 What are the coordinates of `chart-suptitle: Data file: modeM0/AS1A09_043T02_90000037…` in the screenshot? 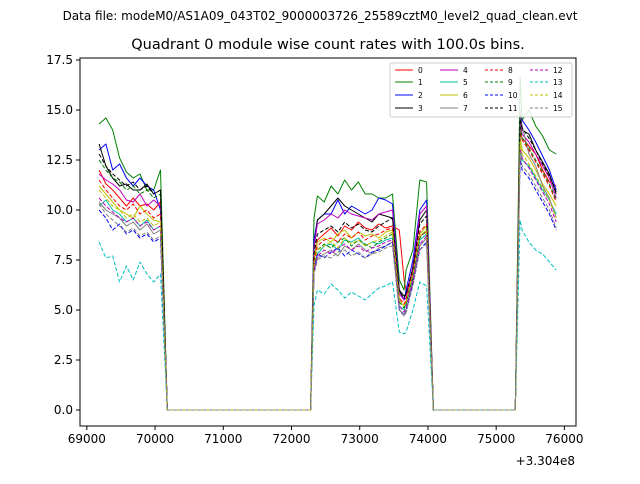 It's located at (320, 16).